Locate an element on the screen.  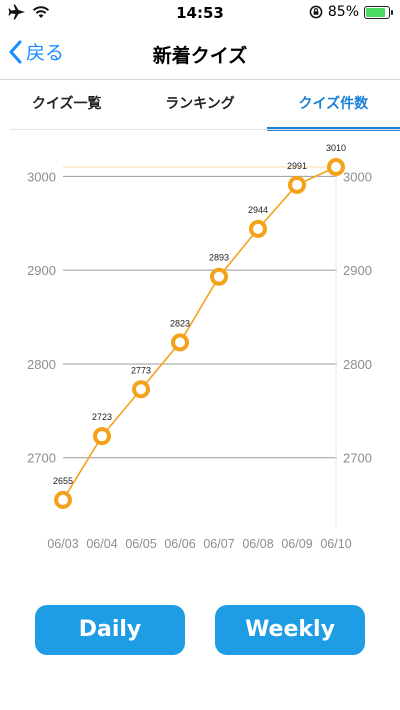
status-bar: 14:53 85% is located at coordinates (200, 14).